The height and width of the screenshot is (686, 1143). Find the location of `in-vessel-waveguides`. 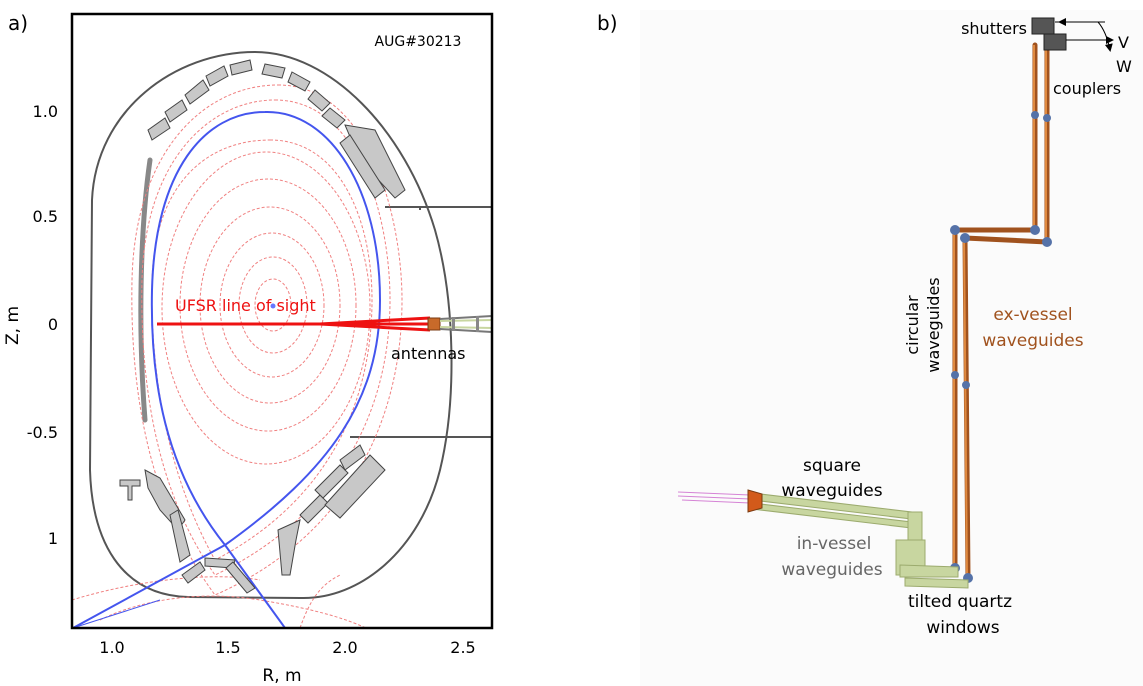

in-vessel-waveguides is located at coordinates (860, 540).